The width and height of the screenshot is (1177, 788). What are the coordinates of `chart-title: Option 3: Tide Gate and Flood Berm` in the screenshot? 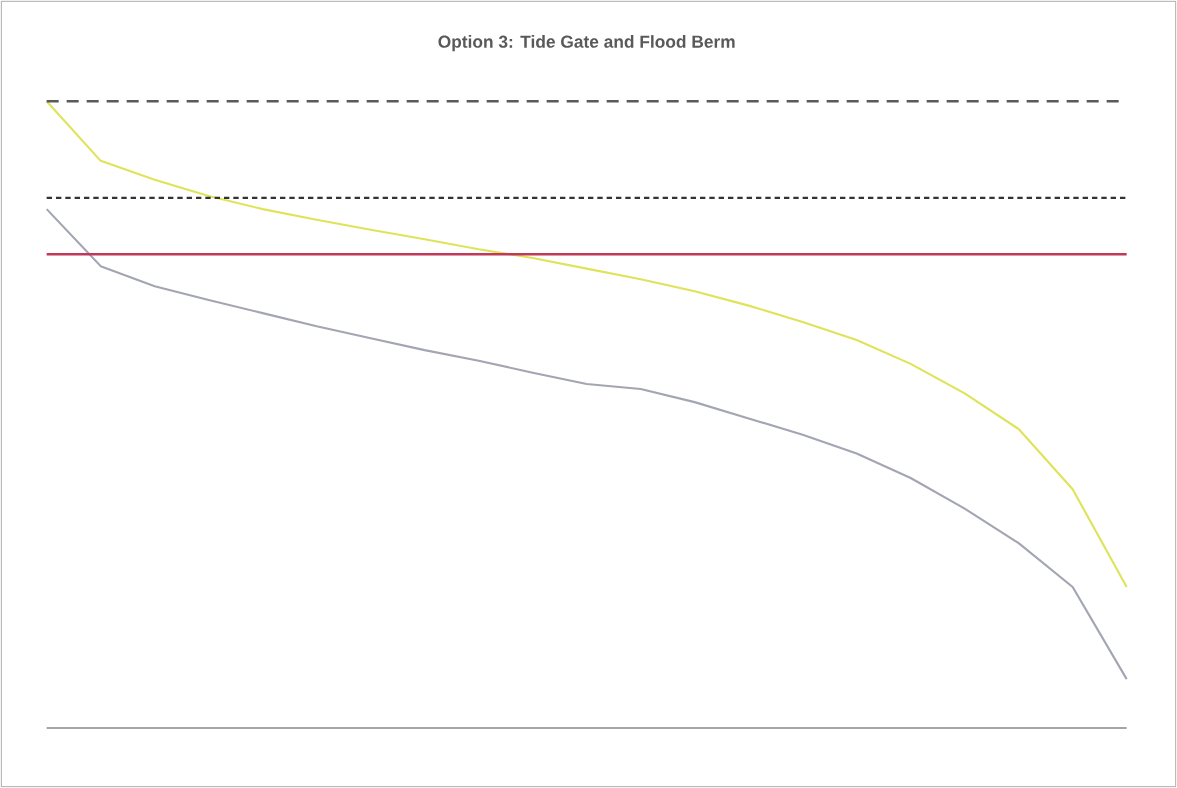 It's located at (586, 43).